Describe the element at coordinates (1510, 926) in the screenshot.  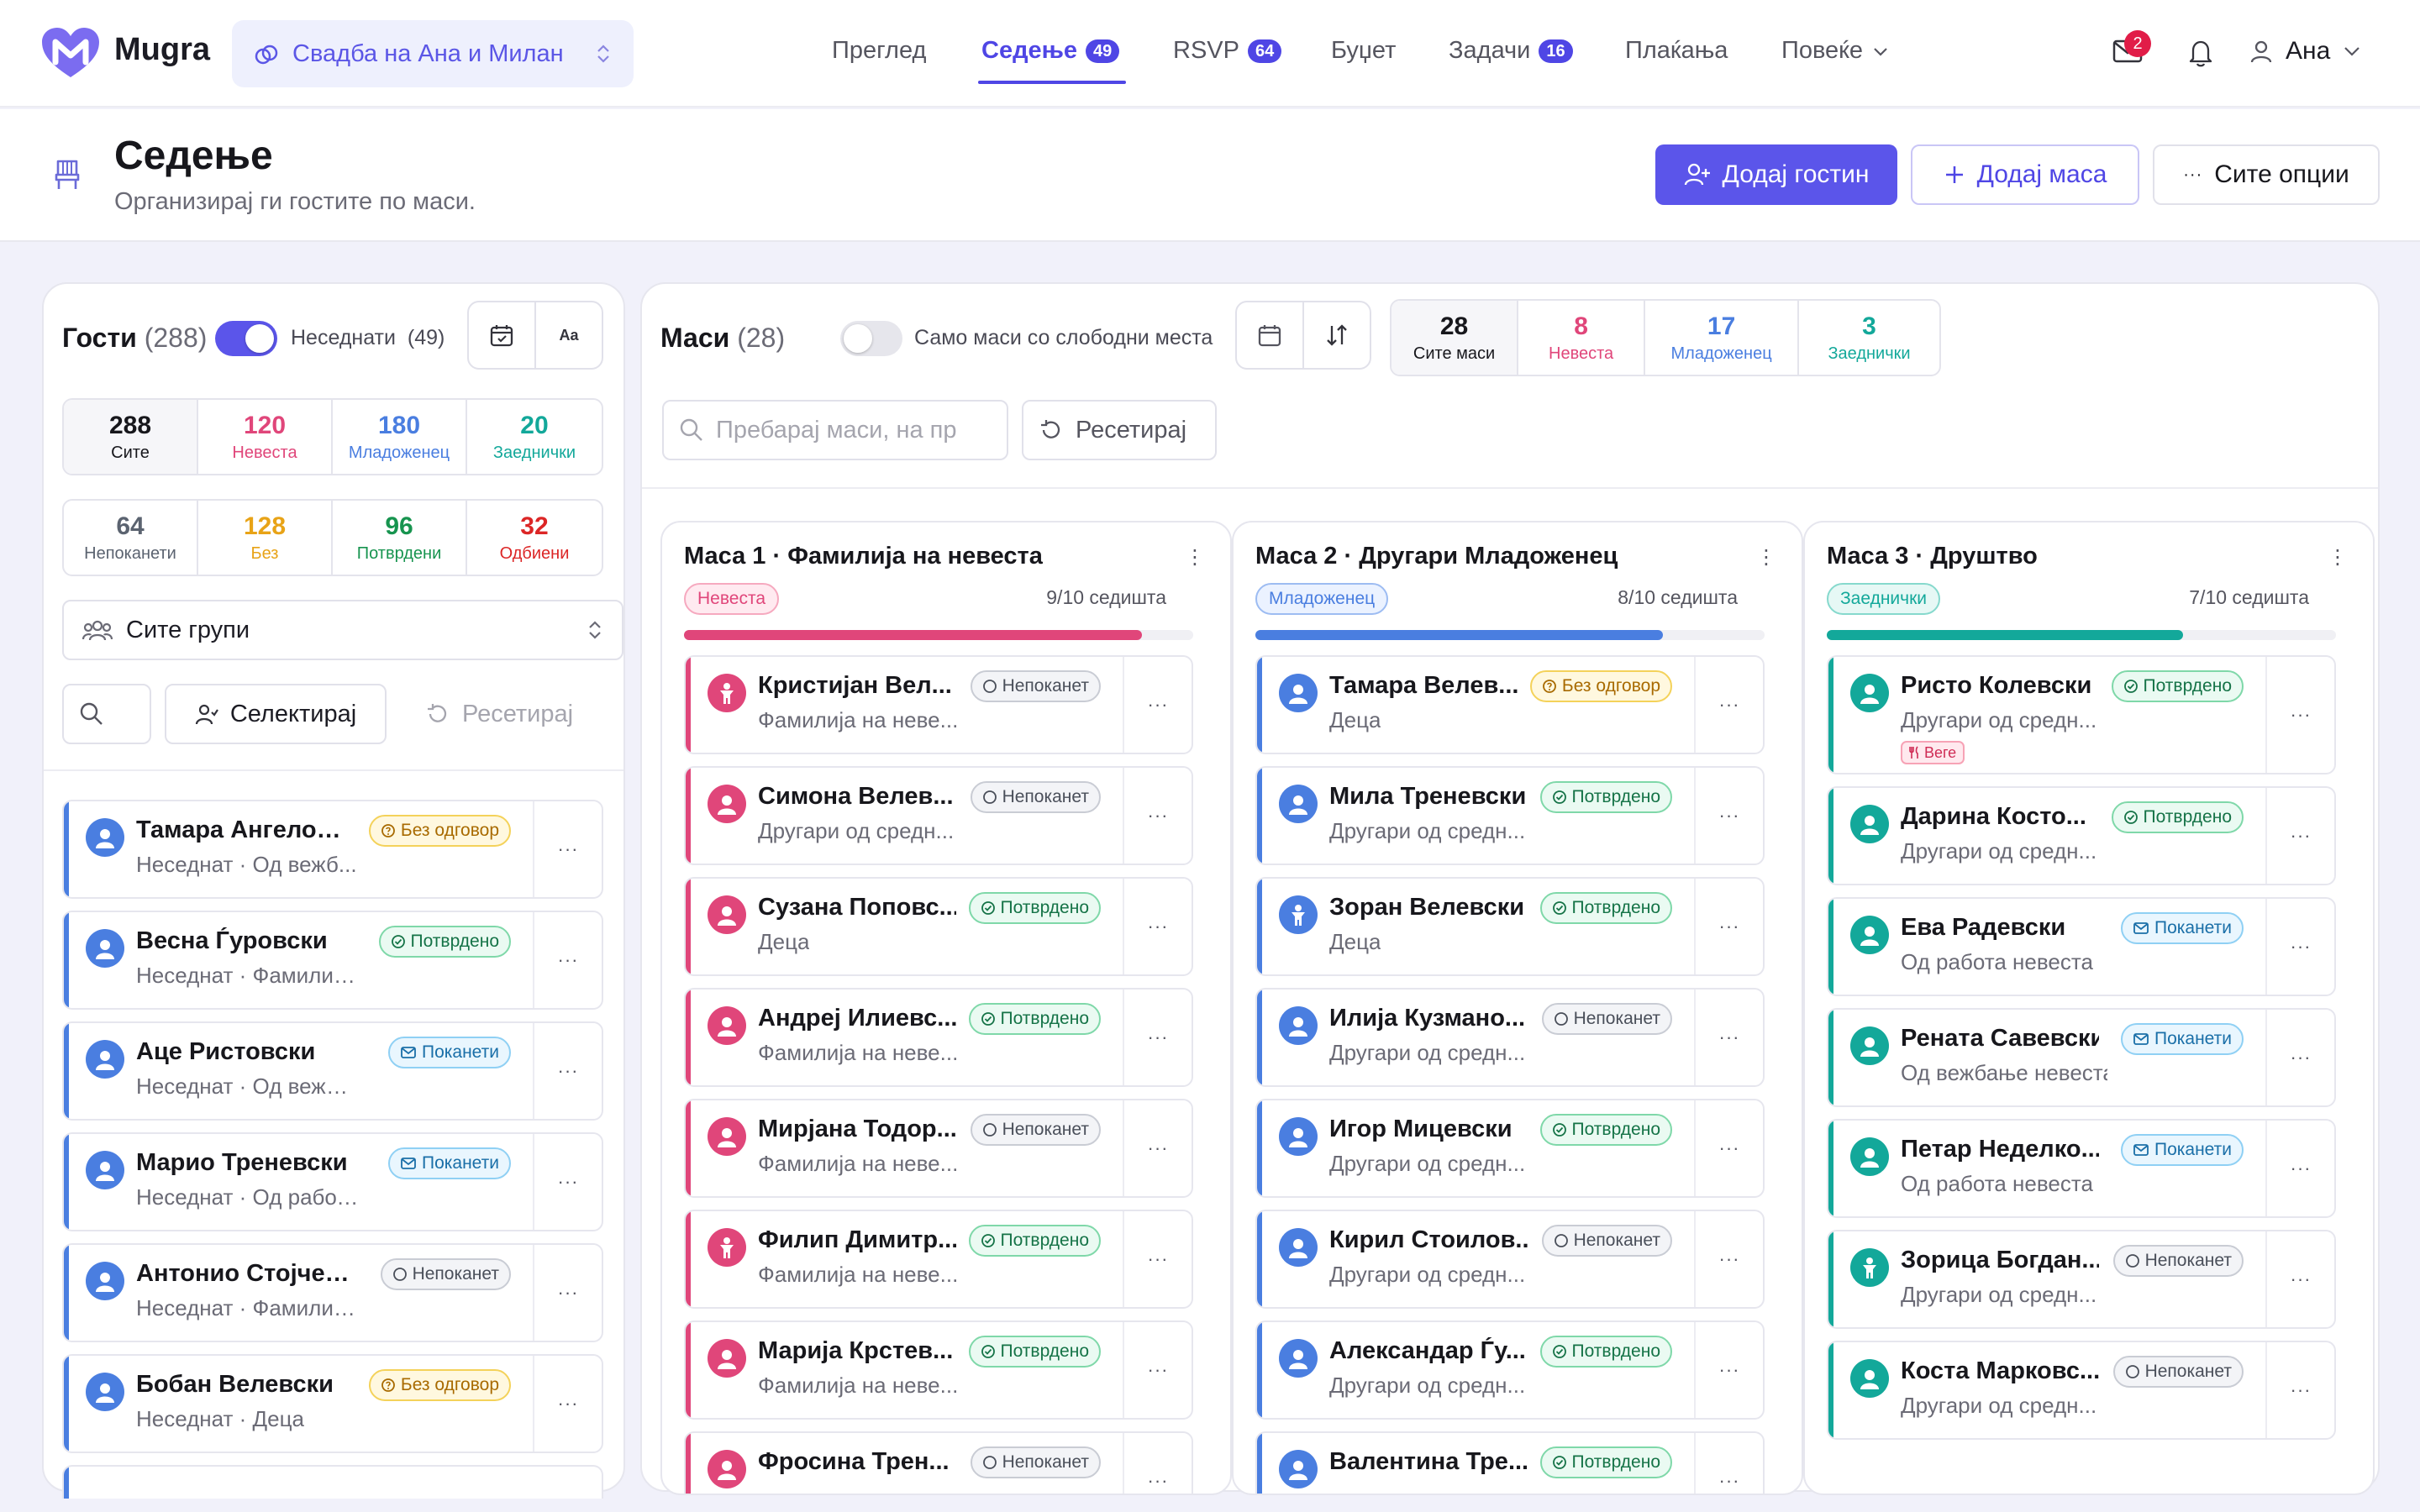
I see `seated-guest-card: Зоран Велевски Деца Потврдено ···` at that location.